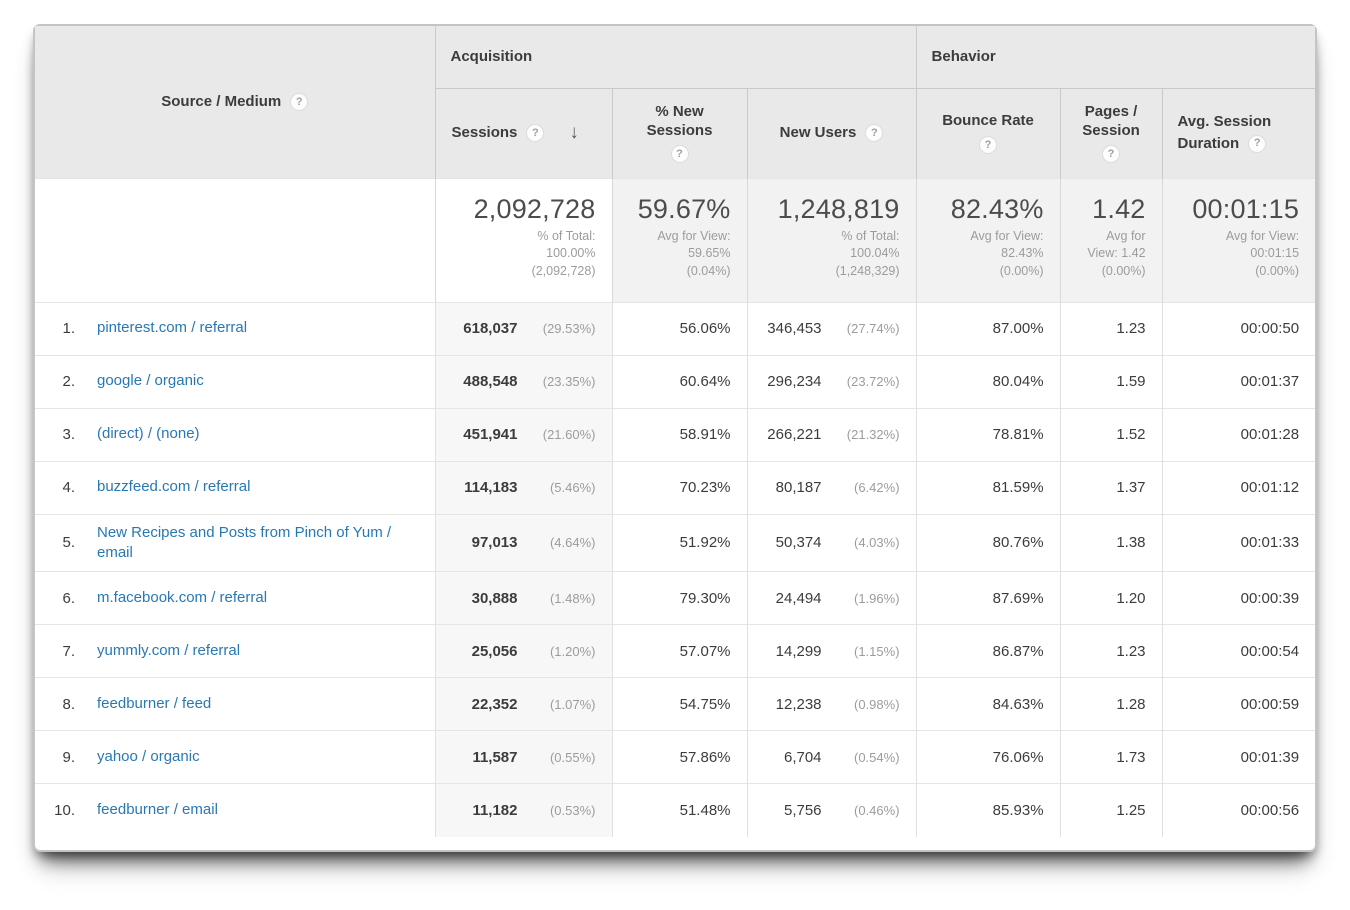 This screenshot has height=910, width=1350. I want to click on pages-session-cell: 1.73, so click(1111, 757).